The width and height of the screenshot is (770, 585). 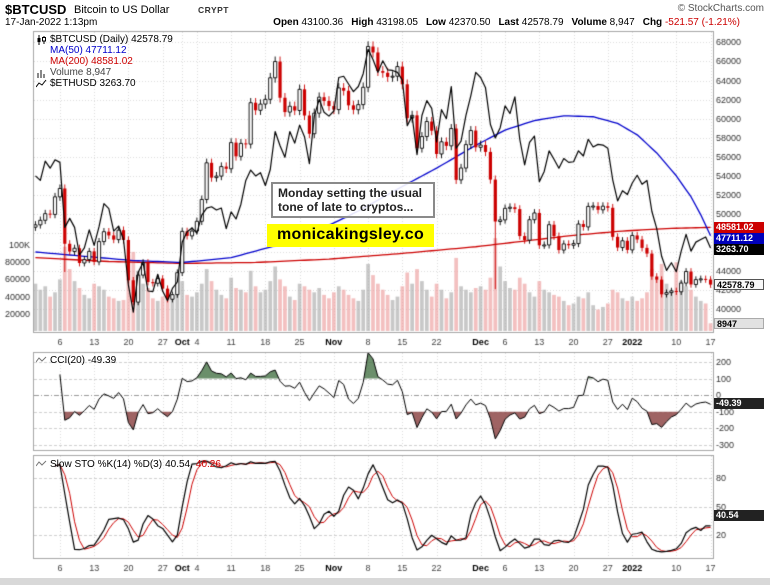 I want to click on copyright: © StockCharts.com, so click(x=720, y=8).